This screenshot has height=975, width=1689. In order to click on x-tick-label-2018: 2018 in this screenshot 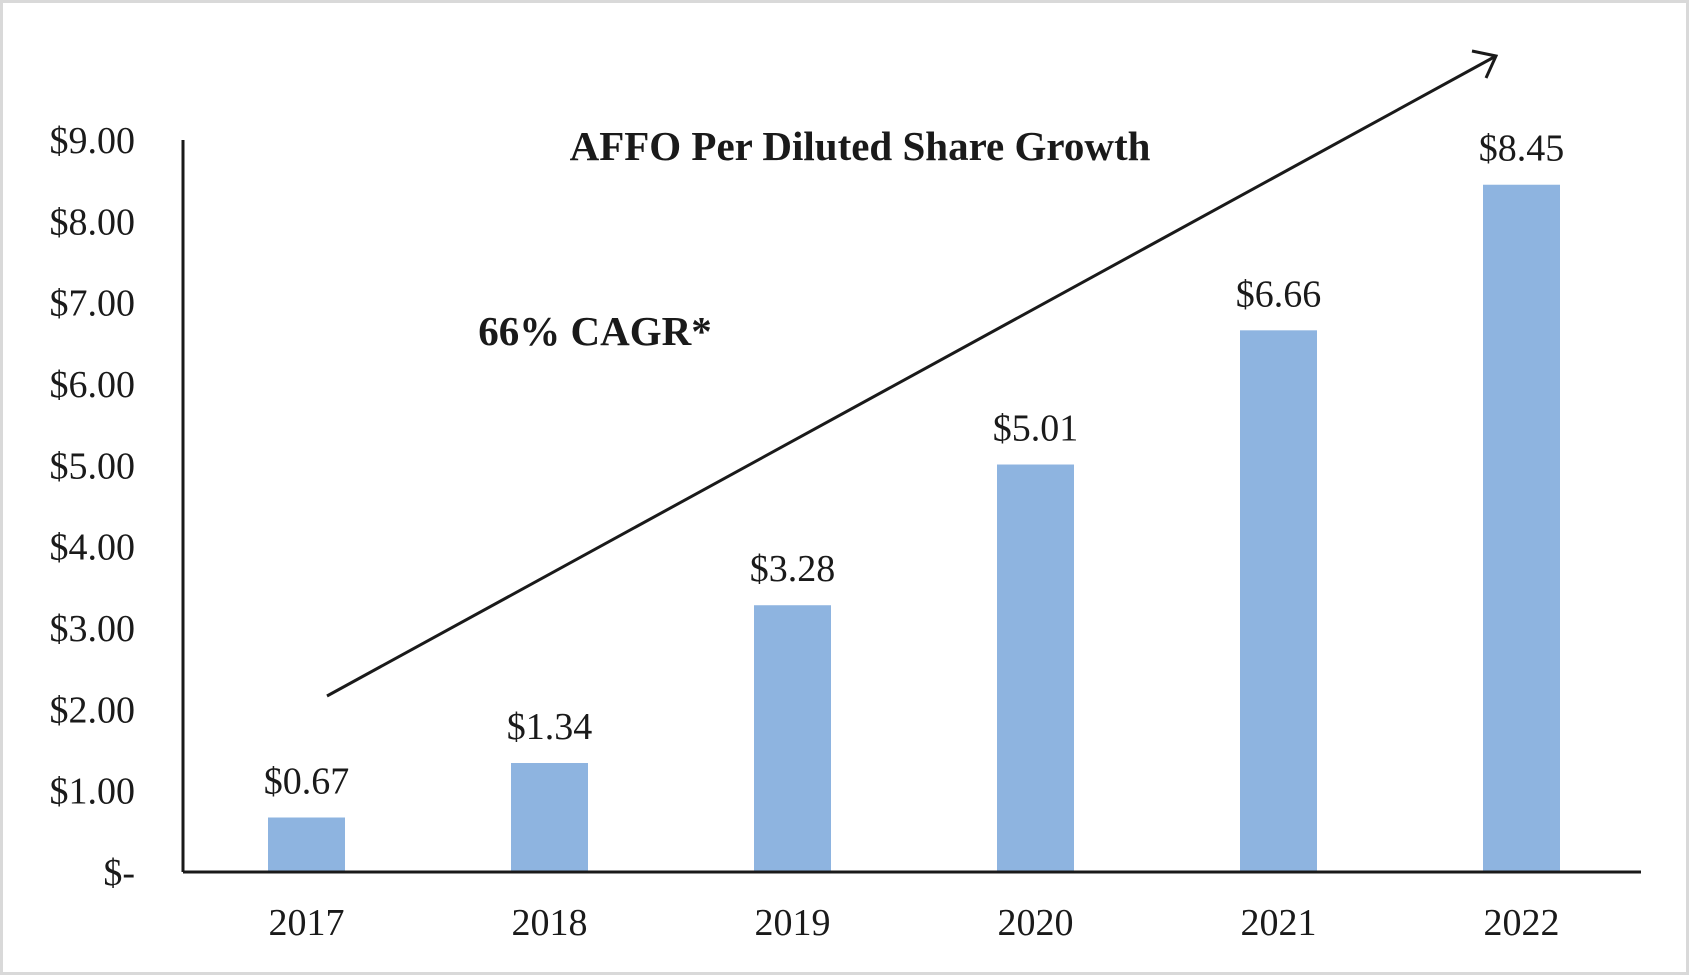, I will do `click(550, 923)`.